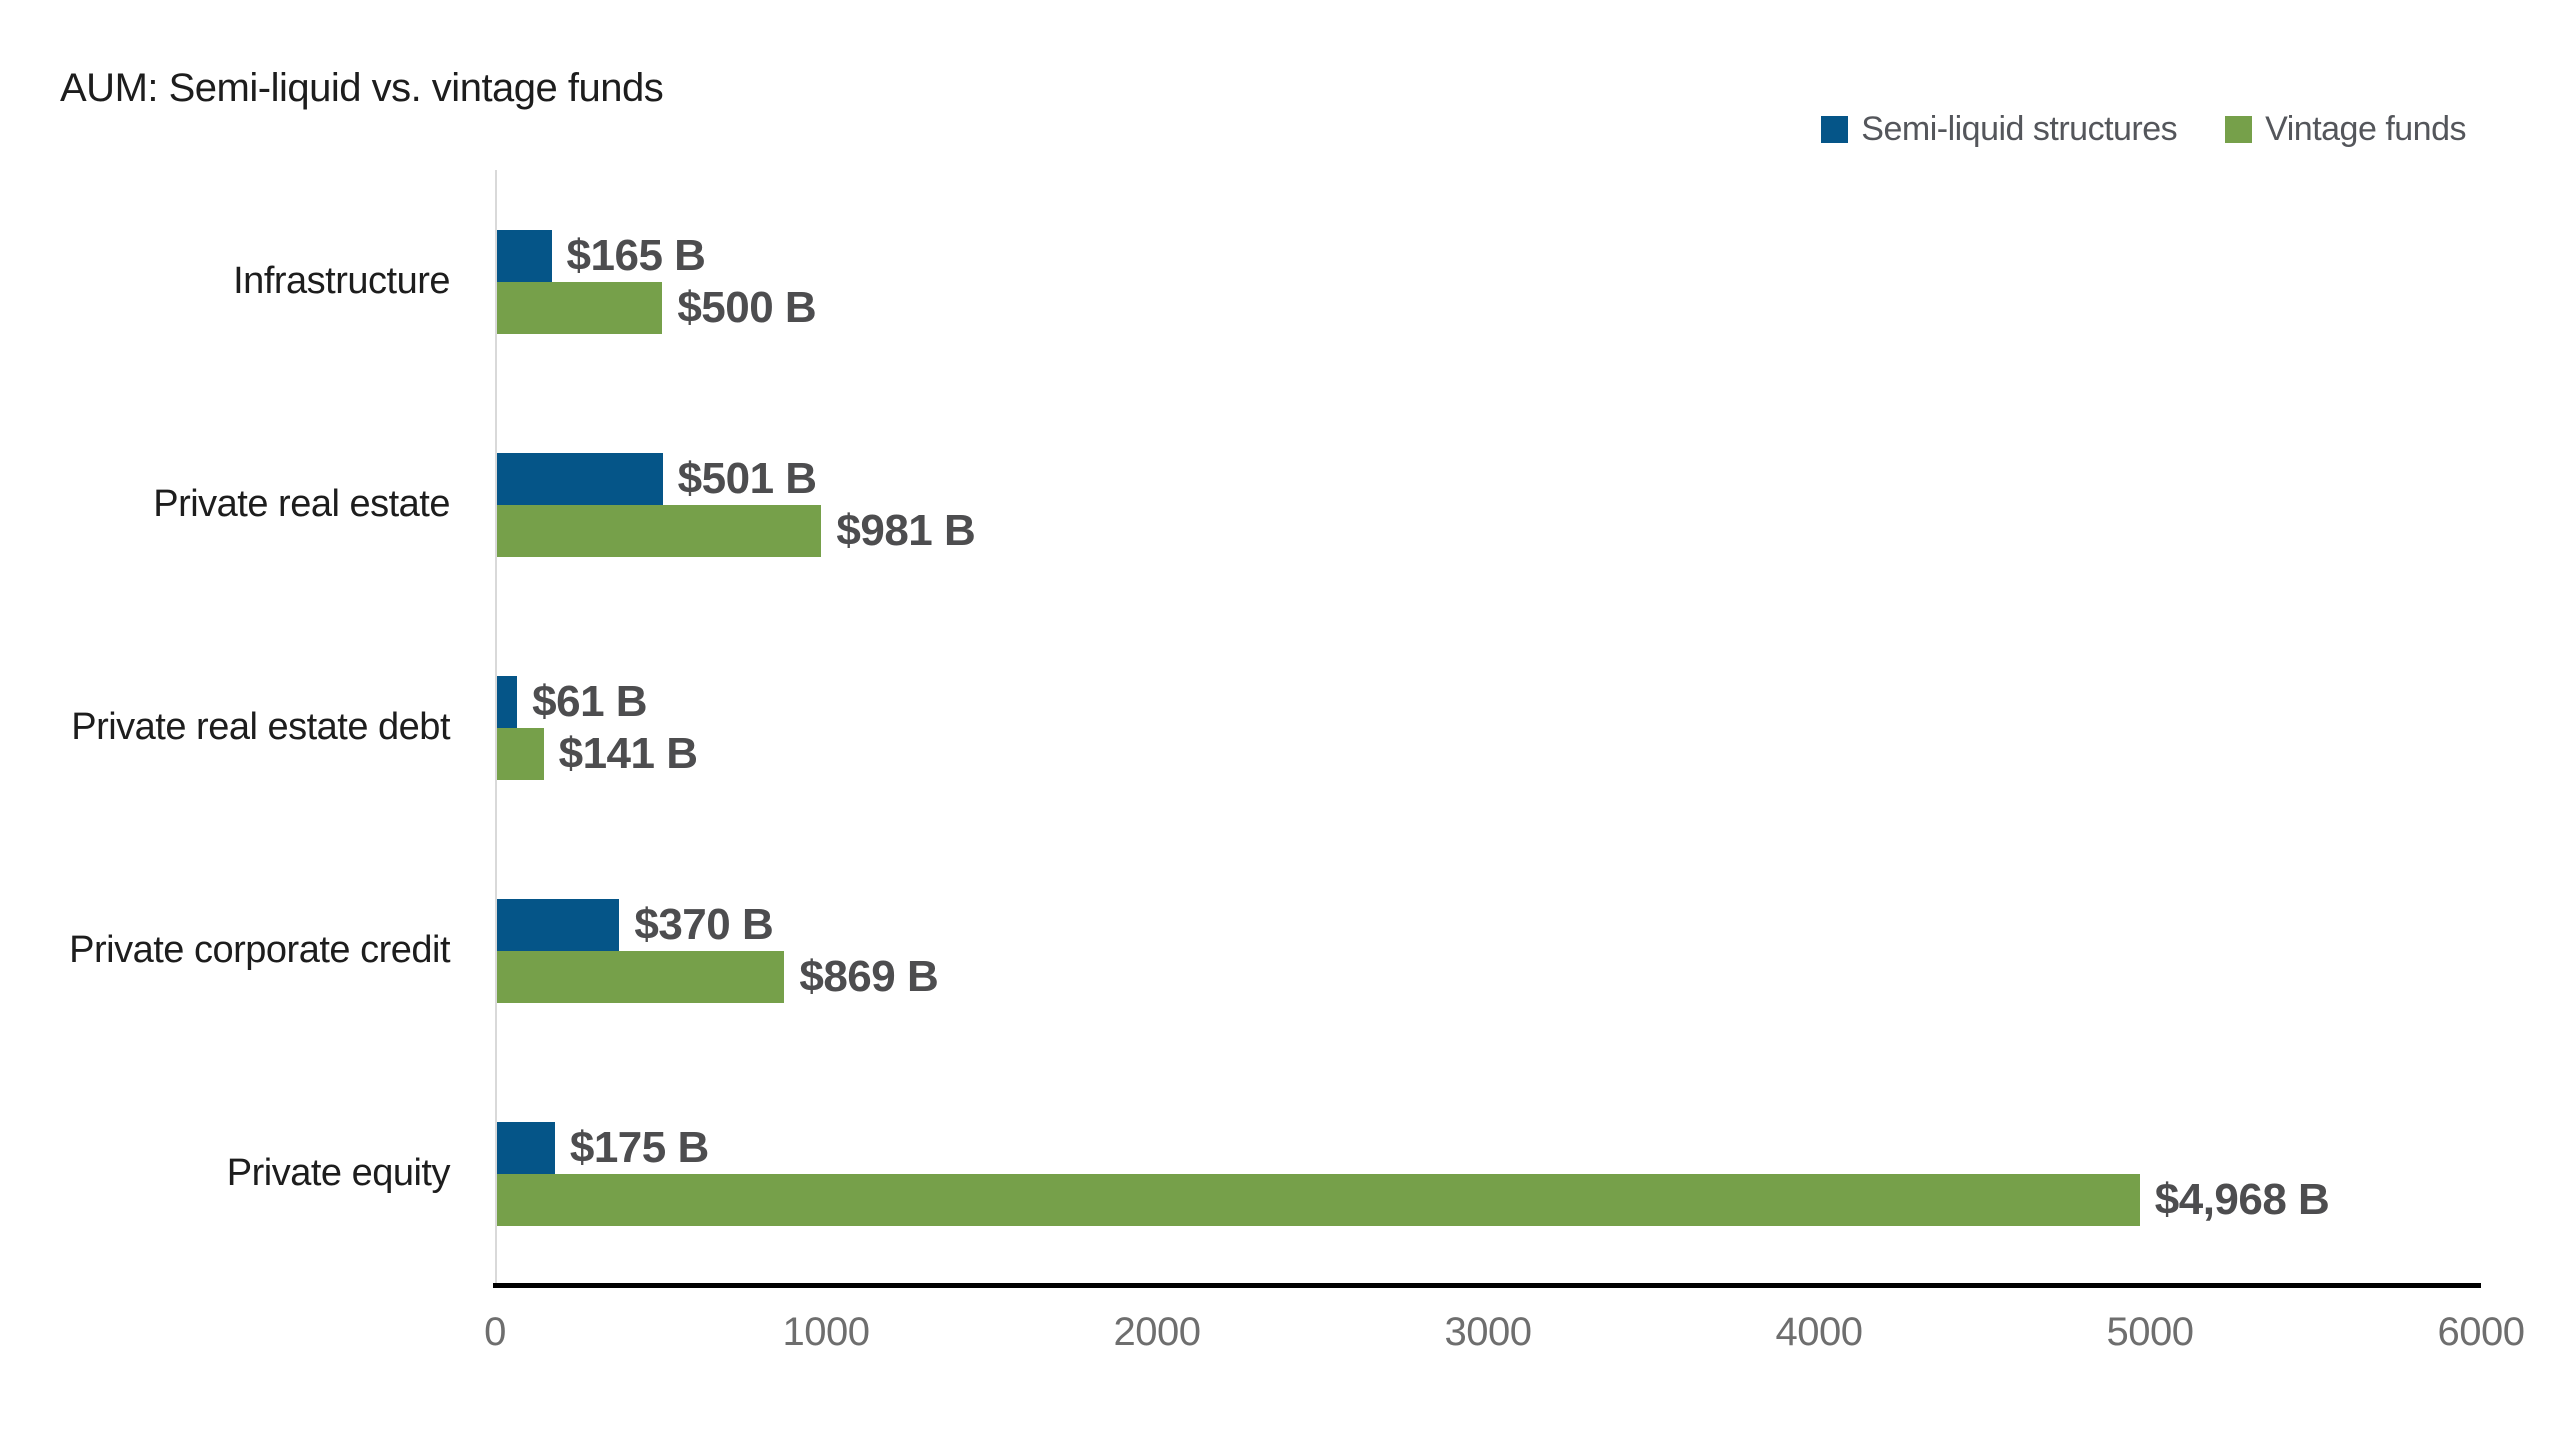 This screenshot has width=2560, height=1440. I want to click on x-tick-label: 0, so click(495, 1332).